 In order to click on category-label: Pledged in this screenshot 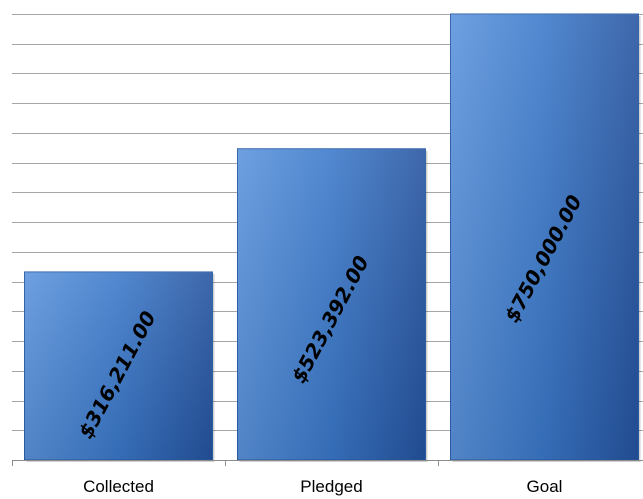, I will do `click(331, 486)`.